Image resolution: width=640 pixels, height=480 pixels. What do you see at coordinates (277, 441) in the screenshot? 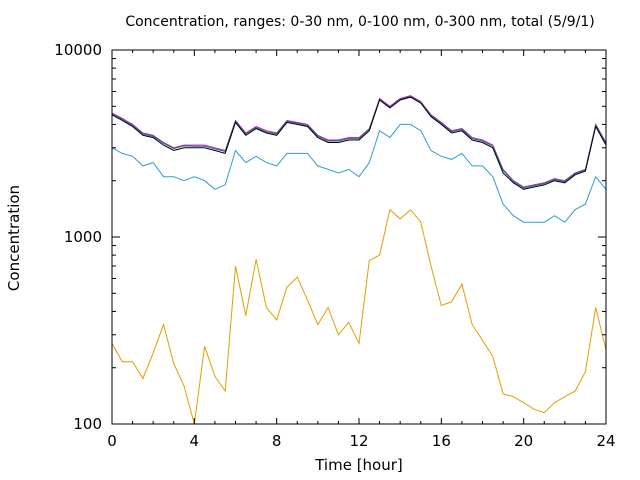
I see `x-tick-label: 8` at bounding box center [277, 441].